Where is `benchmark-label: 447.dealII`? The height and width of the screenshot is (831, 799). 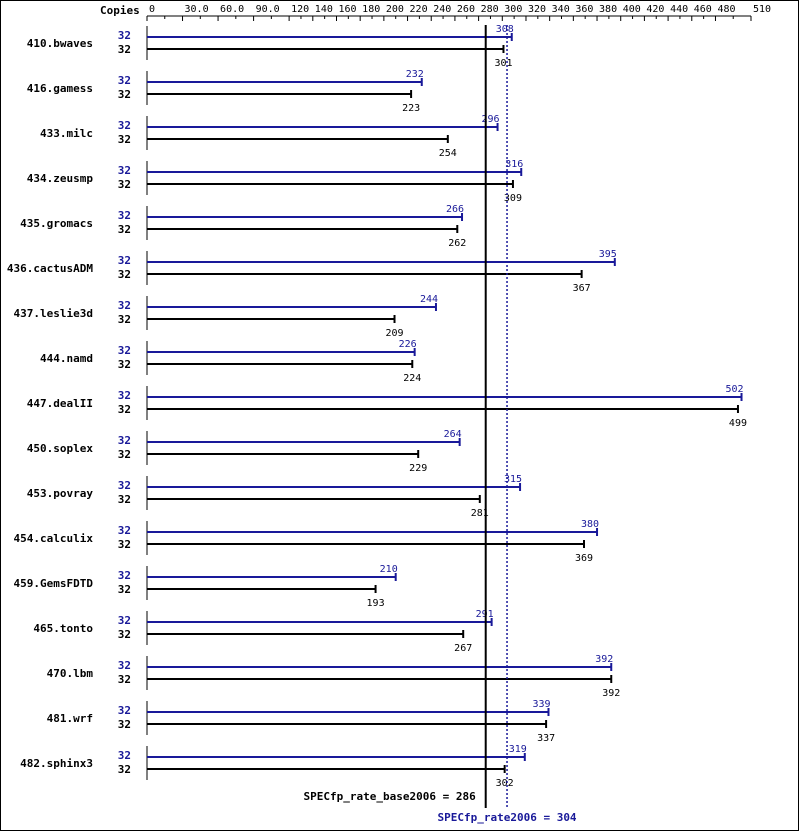 benchmark-label: 447.dealII is located at coordinates (60, 403).